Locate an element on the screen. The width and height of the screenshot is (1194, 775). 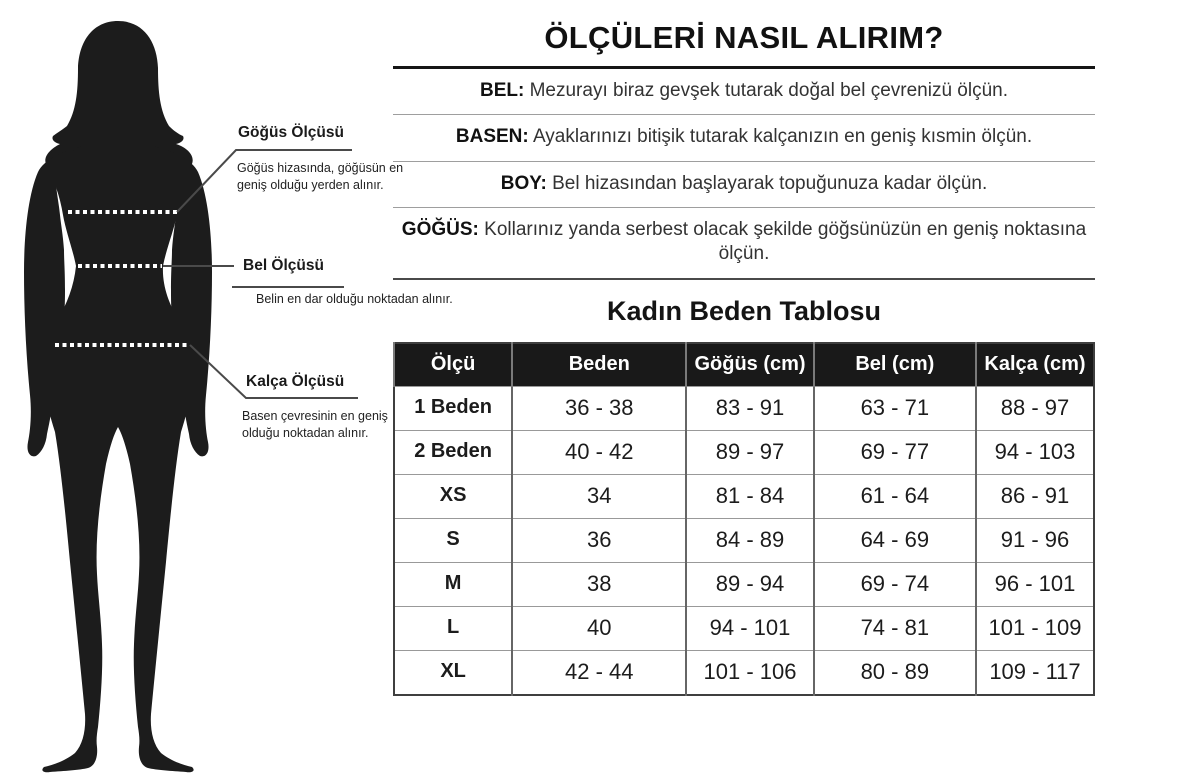
size-table-row: 2 Beden 40 - 42 89 - 97 69 - 77 94 - 103 is located at coordinates (744, 452).